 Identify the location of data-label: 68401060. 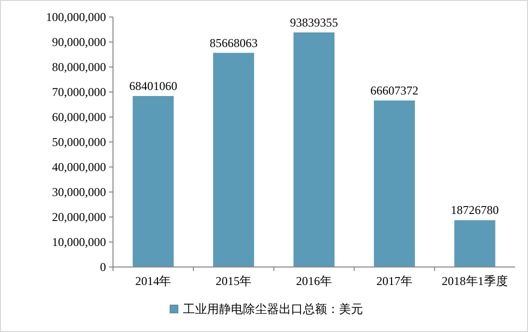
(153, 85).